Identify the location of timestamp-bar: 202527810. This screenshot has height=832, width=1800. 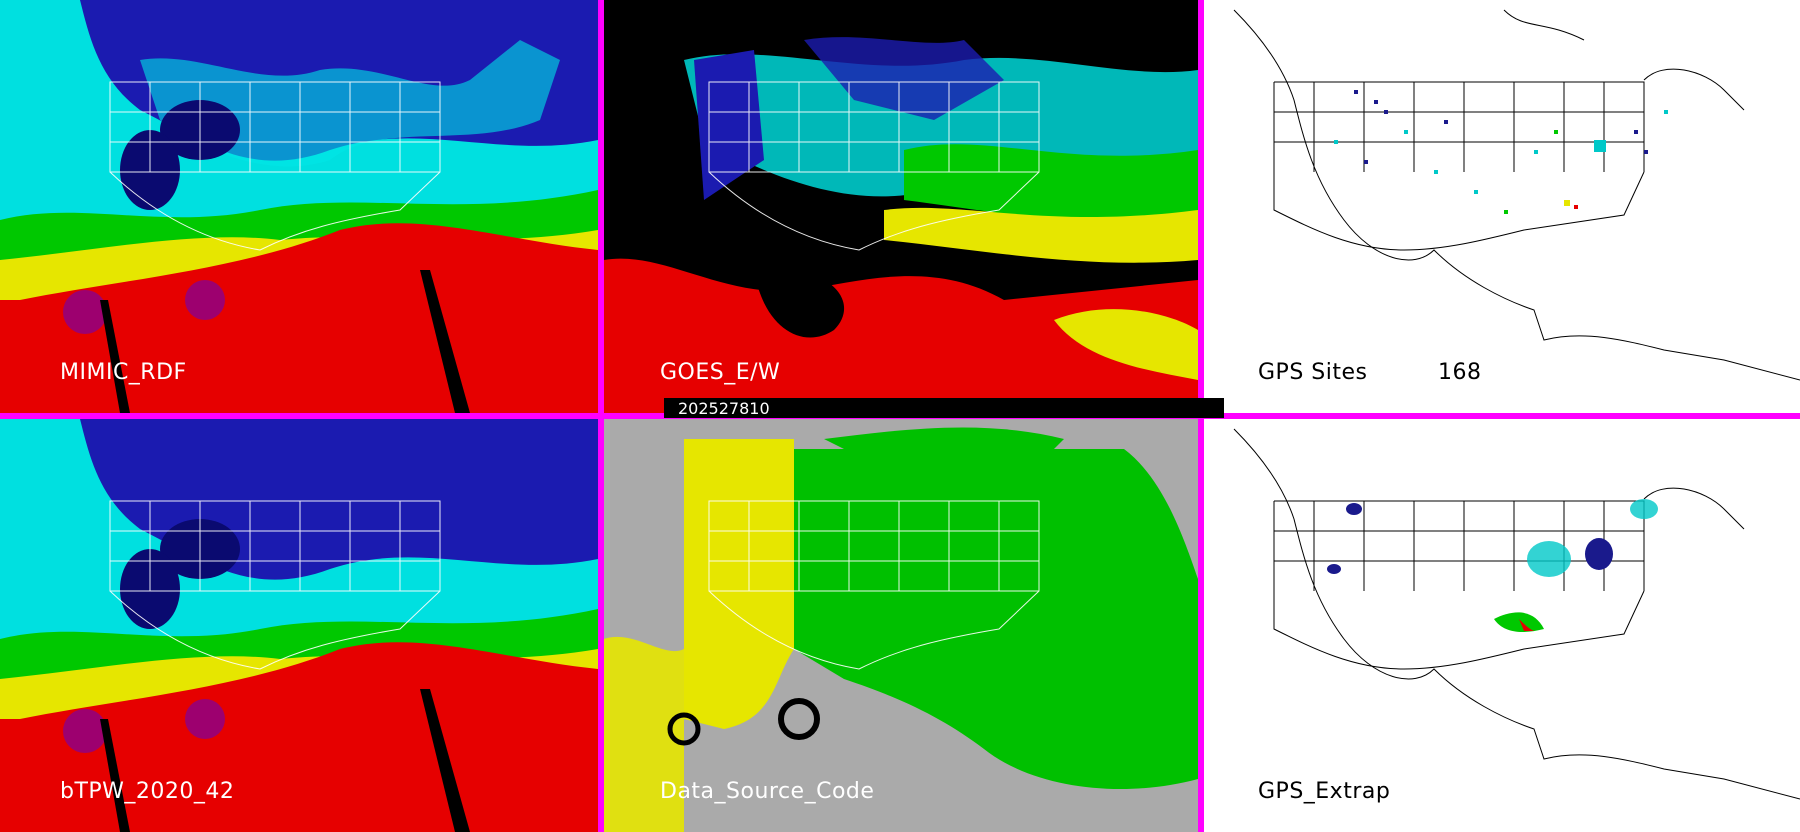
(944, 408).